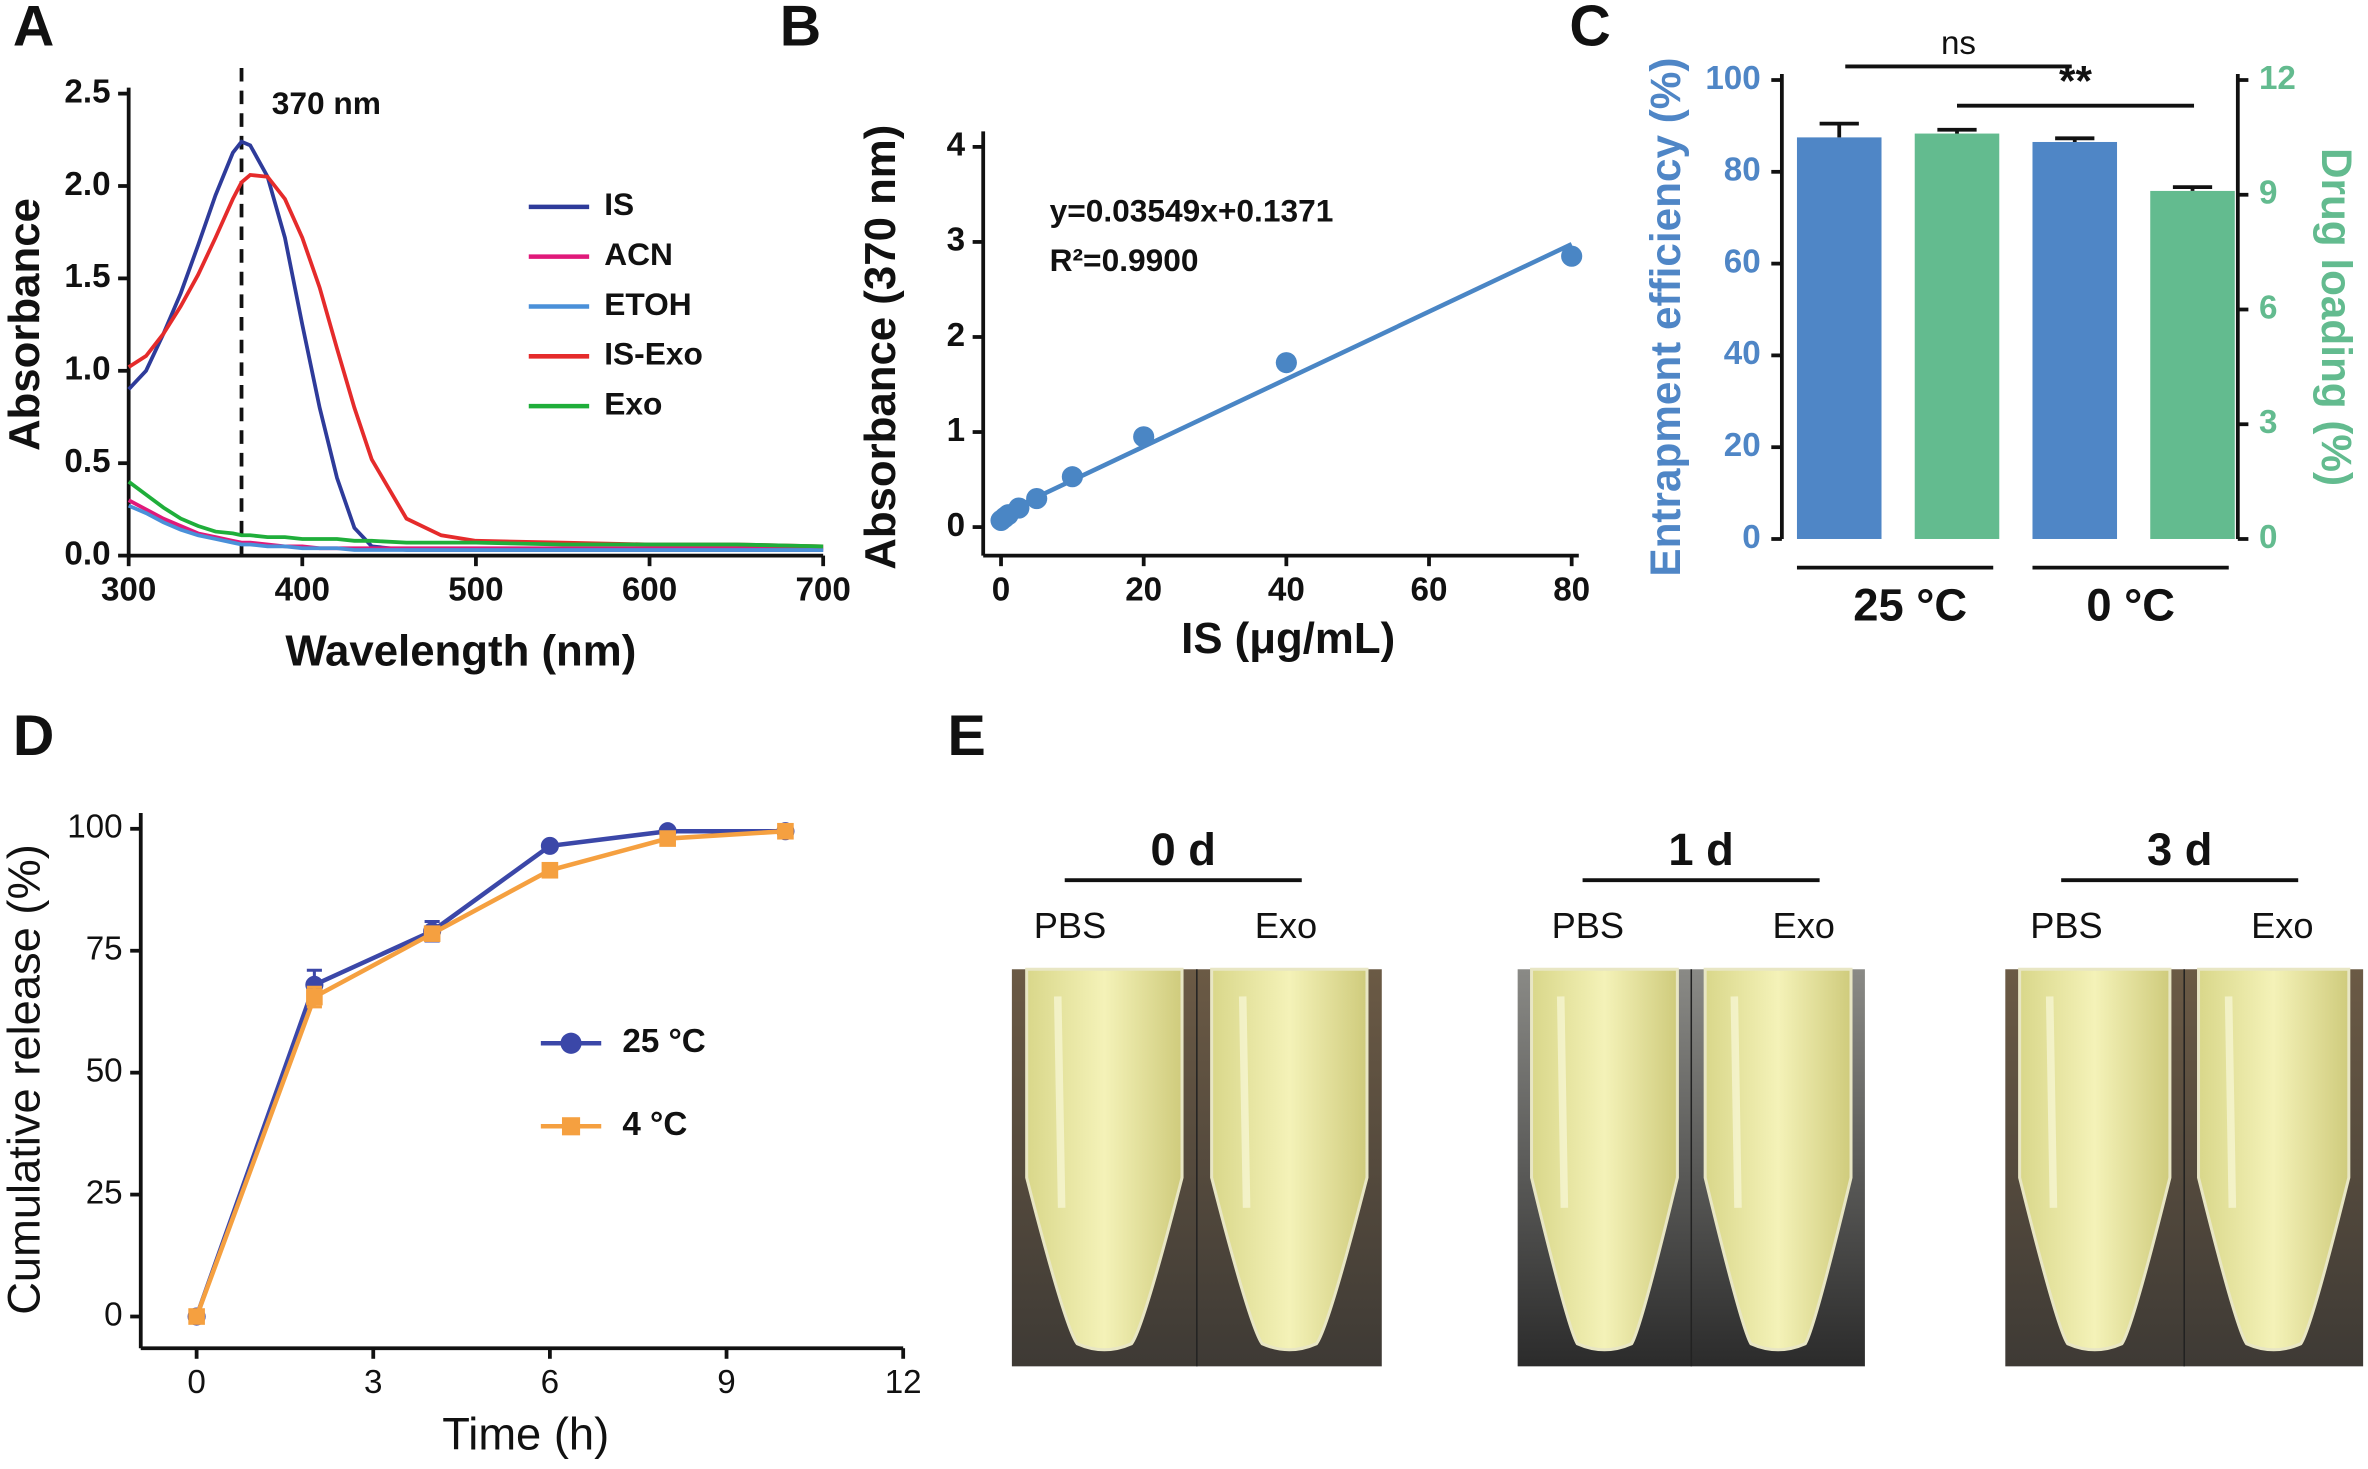 This screenshot has height=1469, width=2368. I want to click on fit-line, so click(1286, 379).